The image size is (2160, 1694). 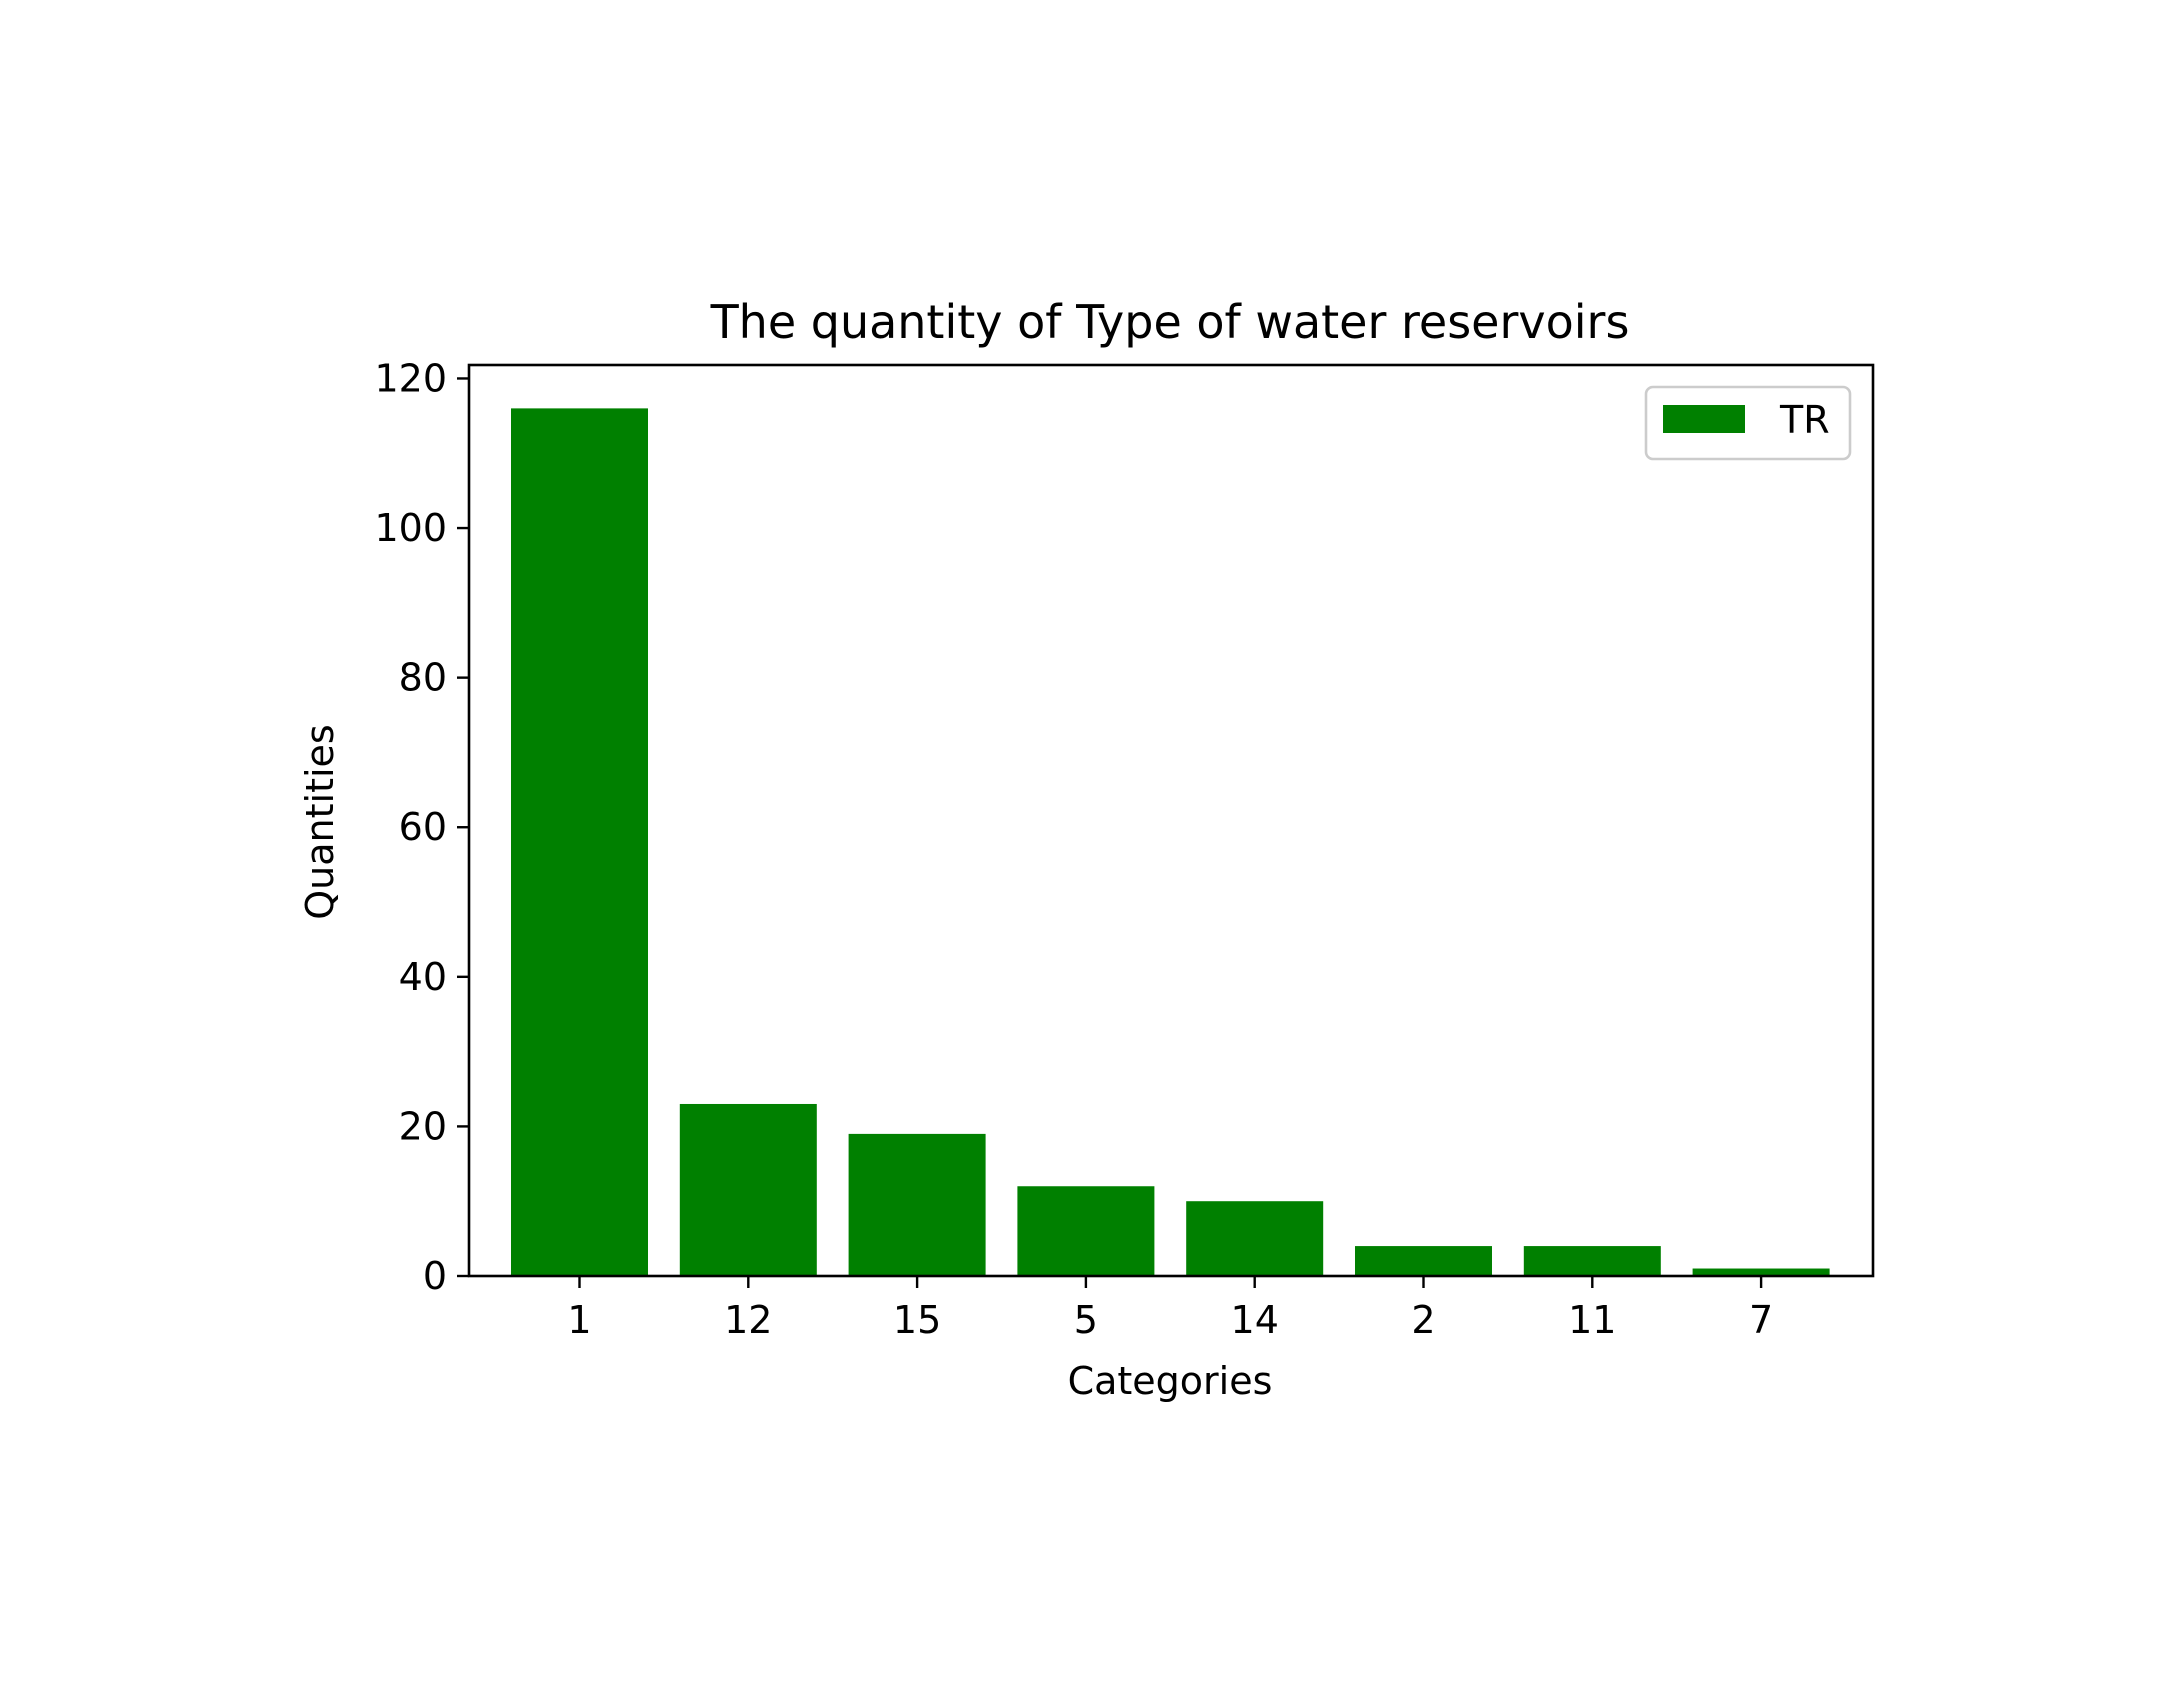 I want to click on x-tick-label: 2, so click(x=1423, y=1320).